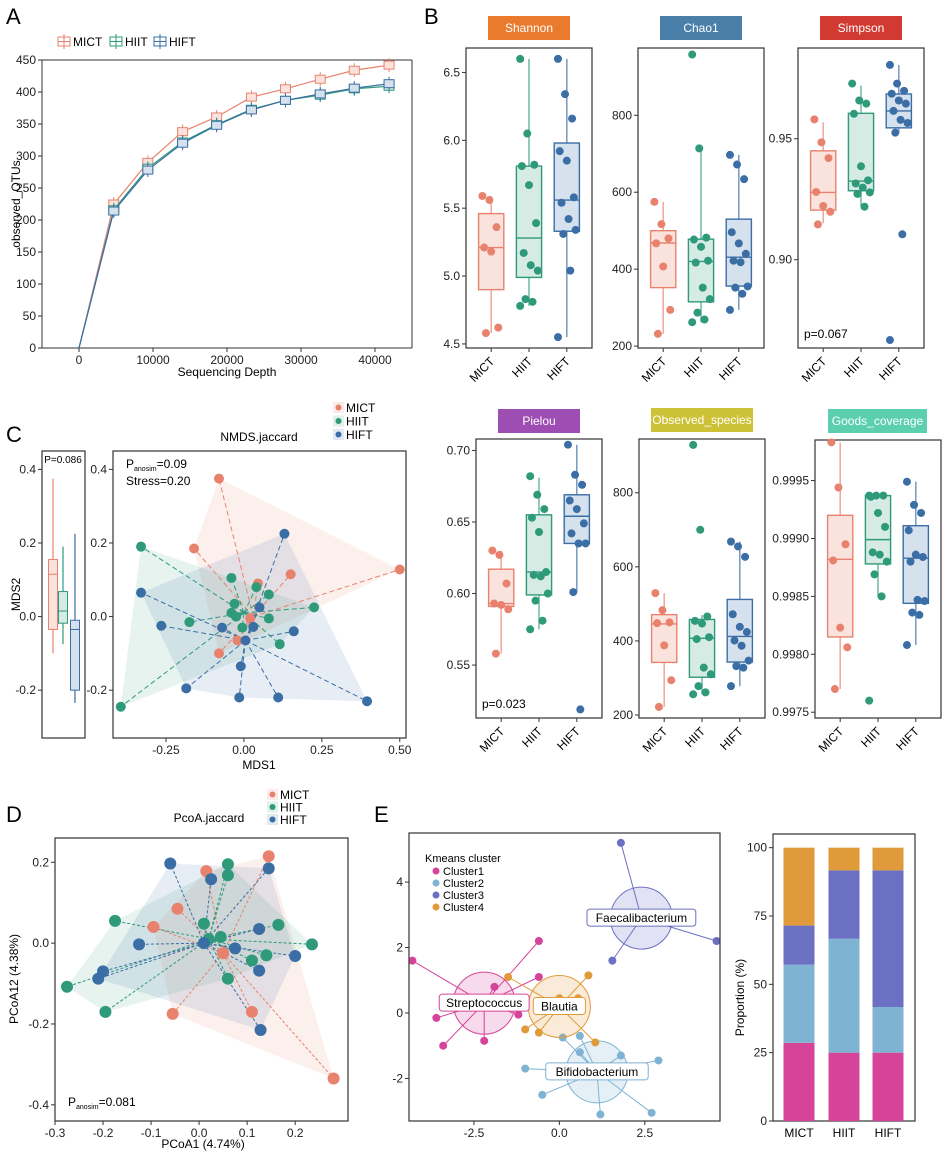 The width and height of the screenshot is (950, 1152). I want to click on box-mict, so click(840, 576).